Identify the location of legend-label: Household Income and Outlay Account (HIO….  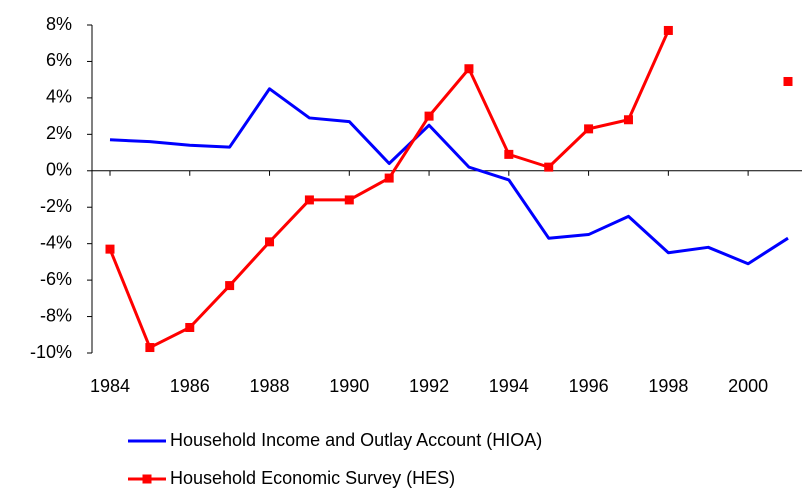
(356, 440).